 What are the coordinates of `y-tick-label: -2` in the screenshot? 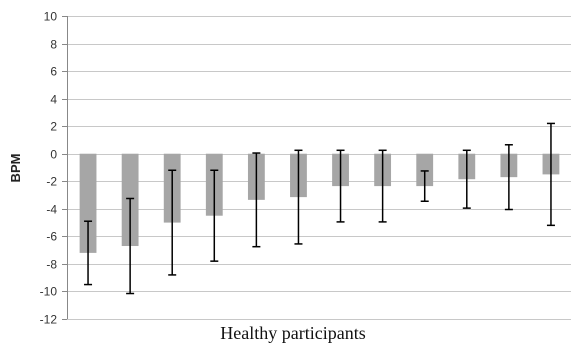 It's located at (51, 182).